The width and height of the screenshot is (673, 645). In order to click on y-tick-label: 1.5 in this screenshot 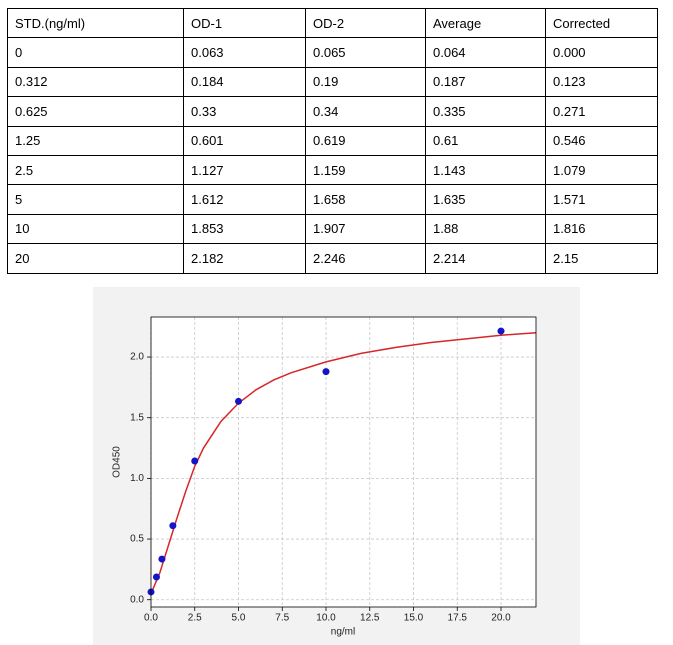, I will do `click(137, 417)`.